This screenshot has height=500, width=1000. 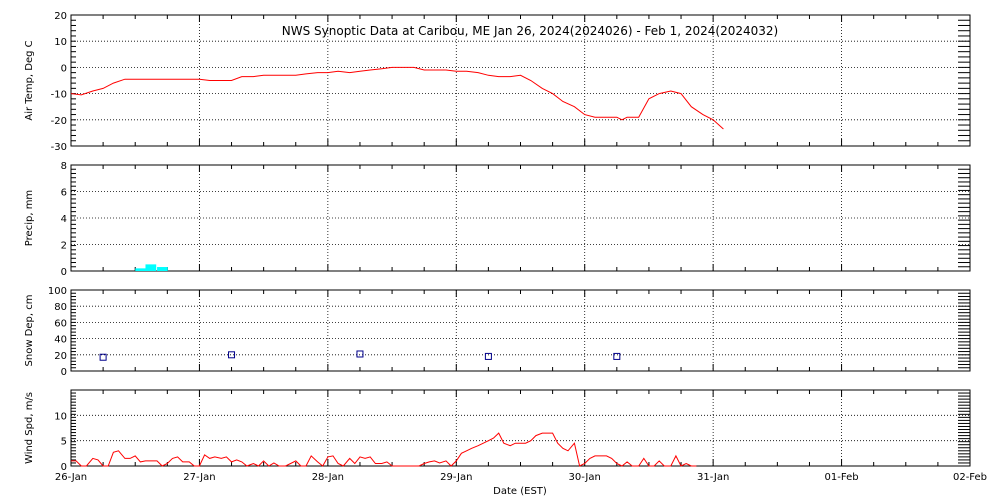 I want to click on snow-depth-ytick-label: 80, so click(x=60, y=307).